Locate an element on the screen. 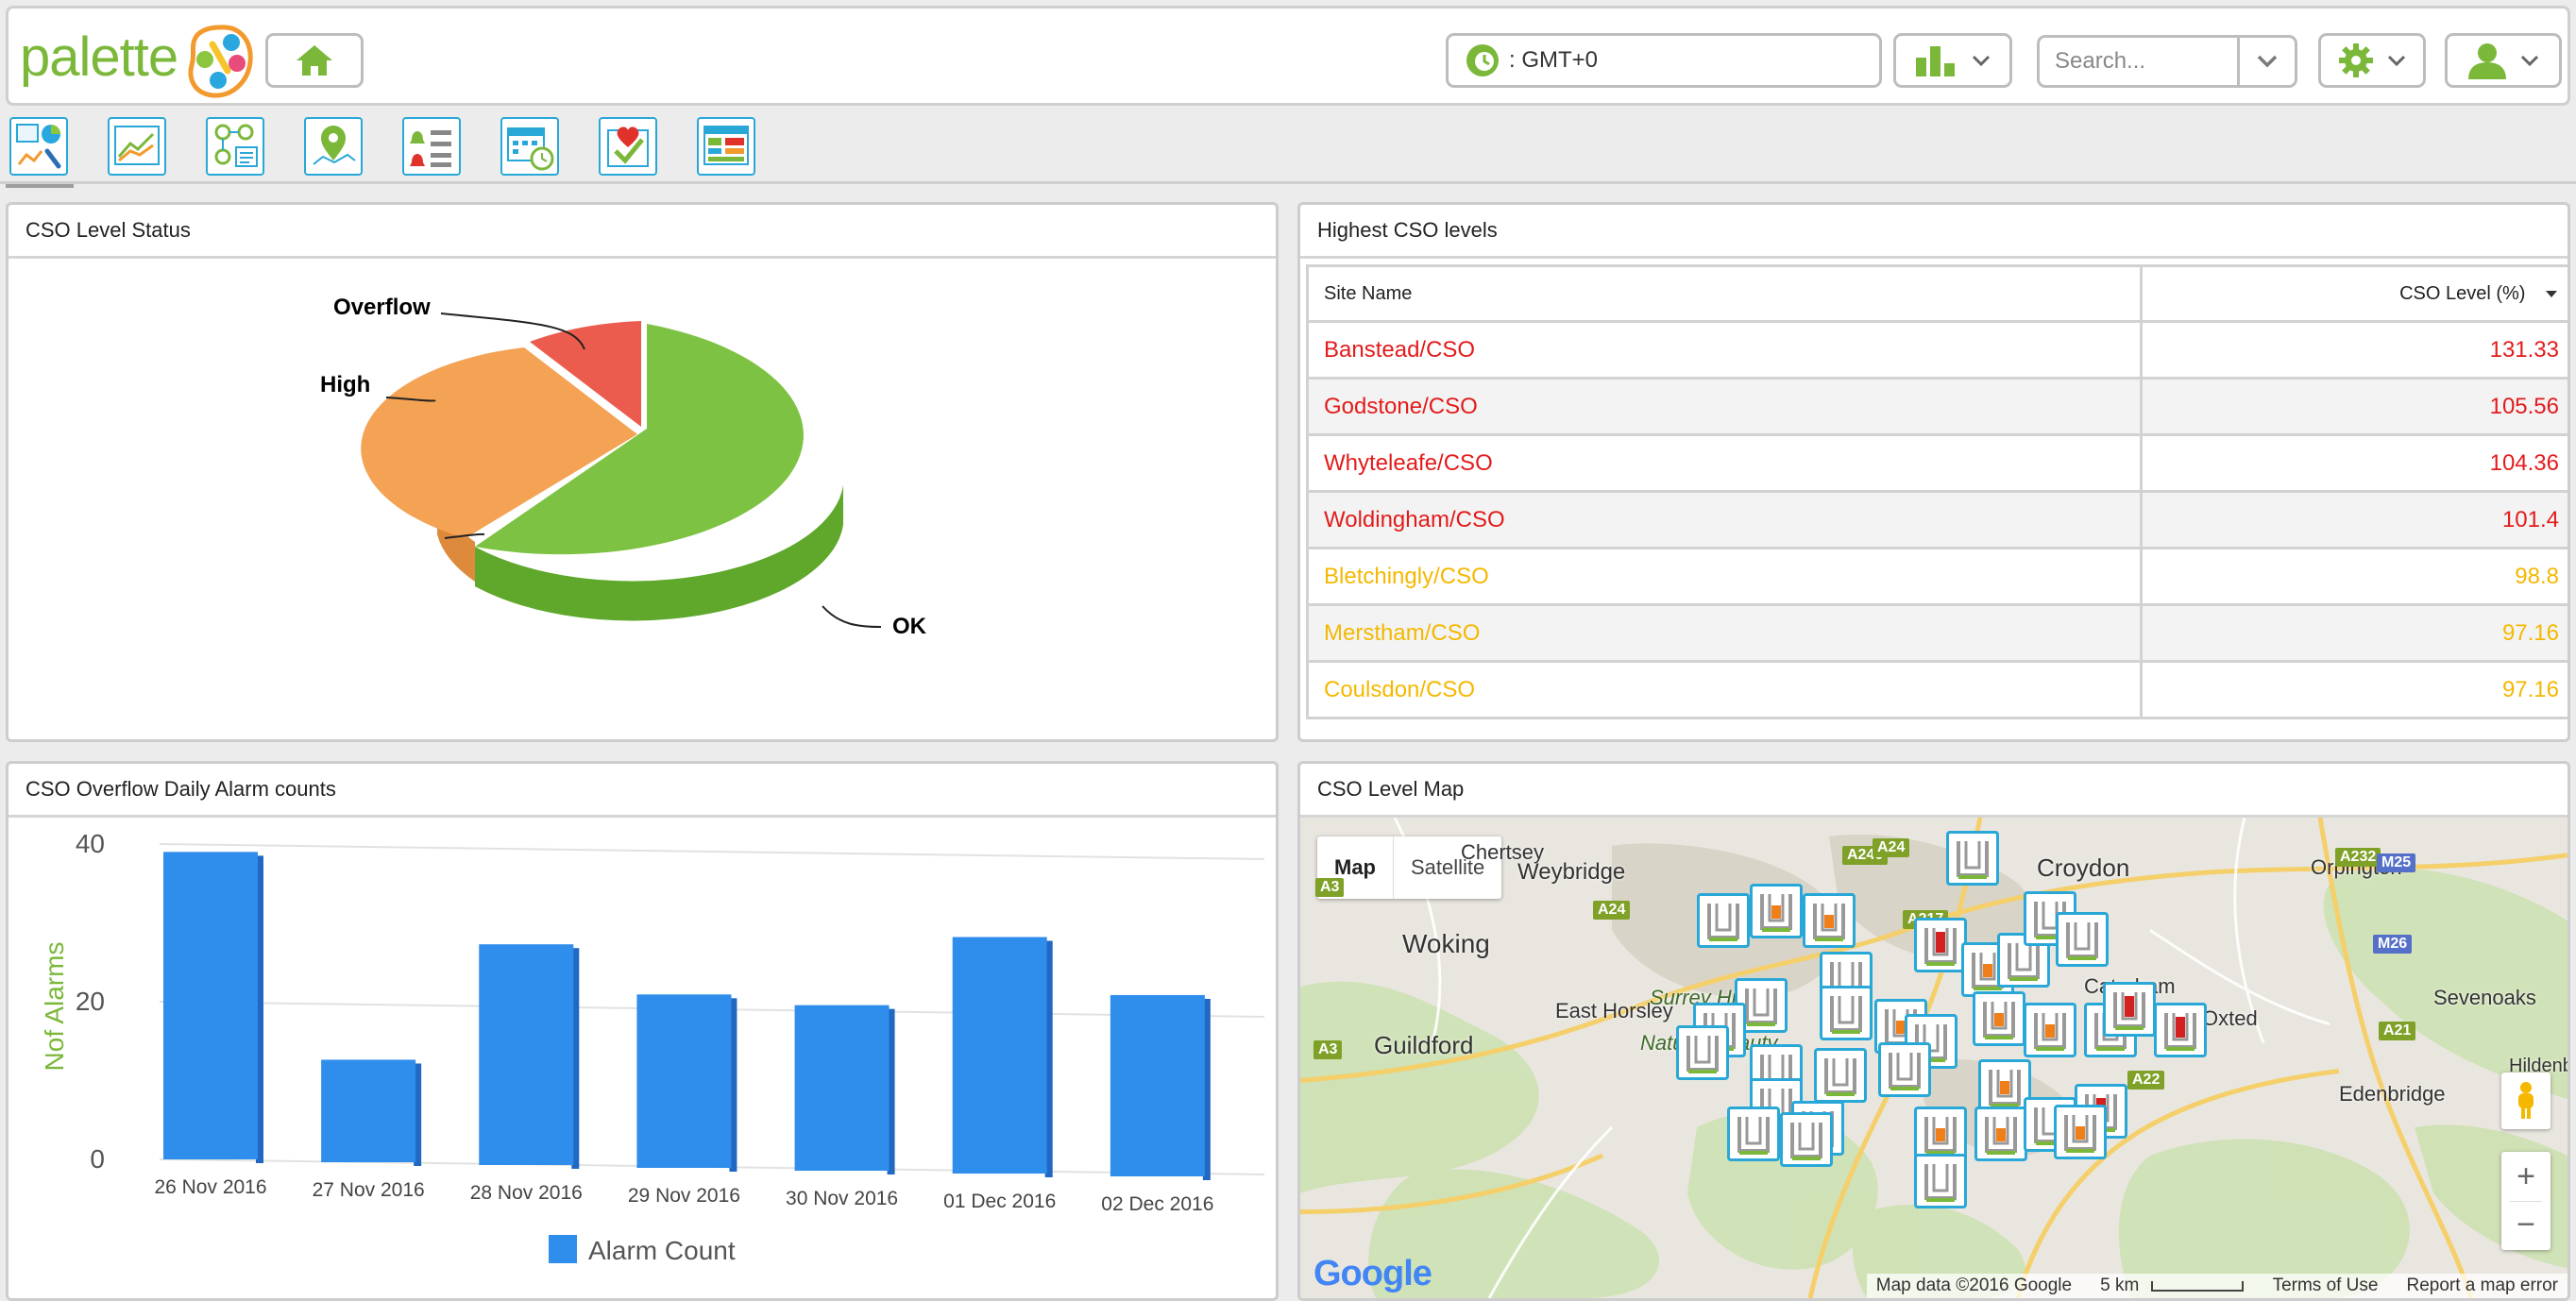  legend-label: Alarm Count is located at coordinates (662, 1250).